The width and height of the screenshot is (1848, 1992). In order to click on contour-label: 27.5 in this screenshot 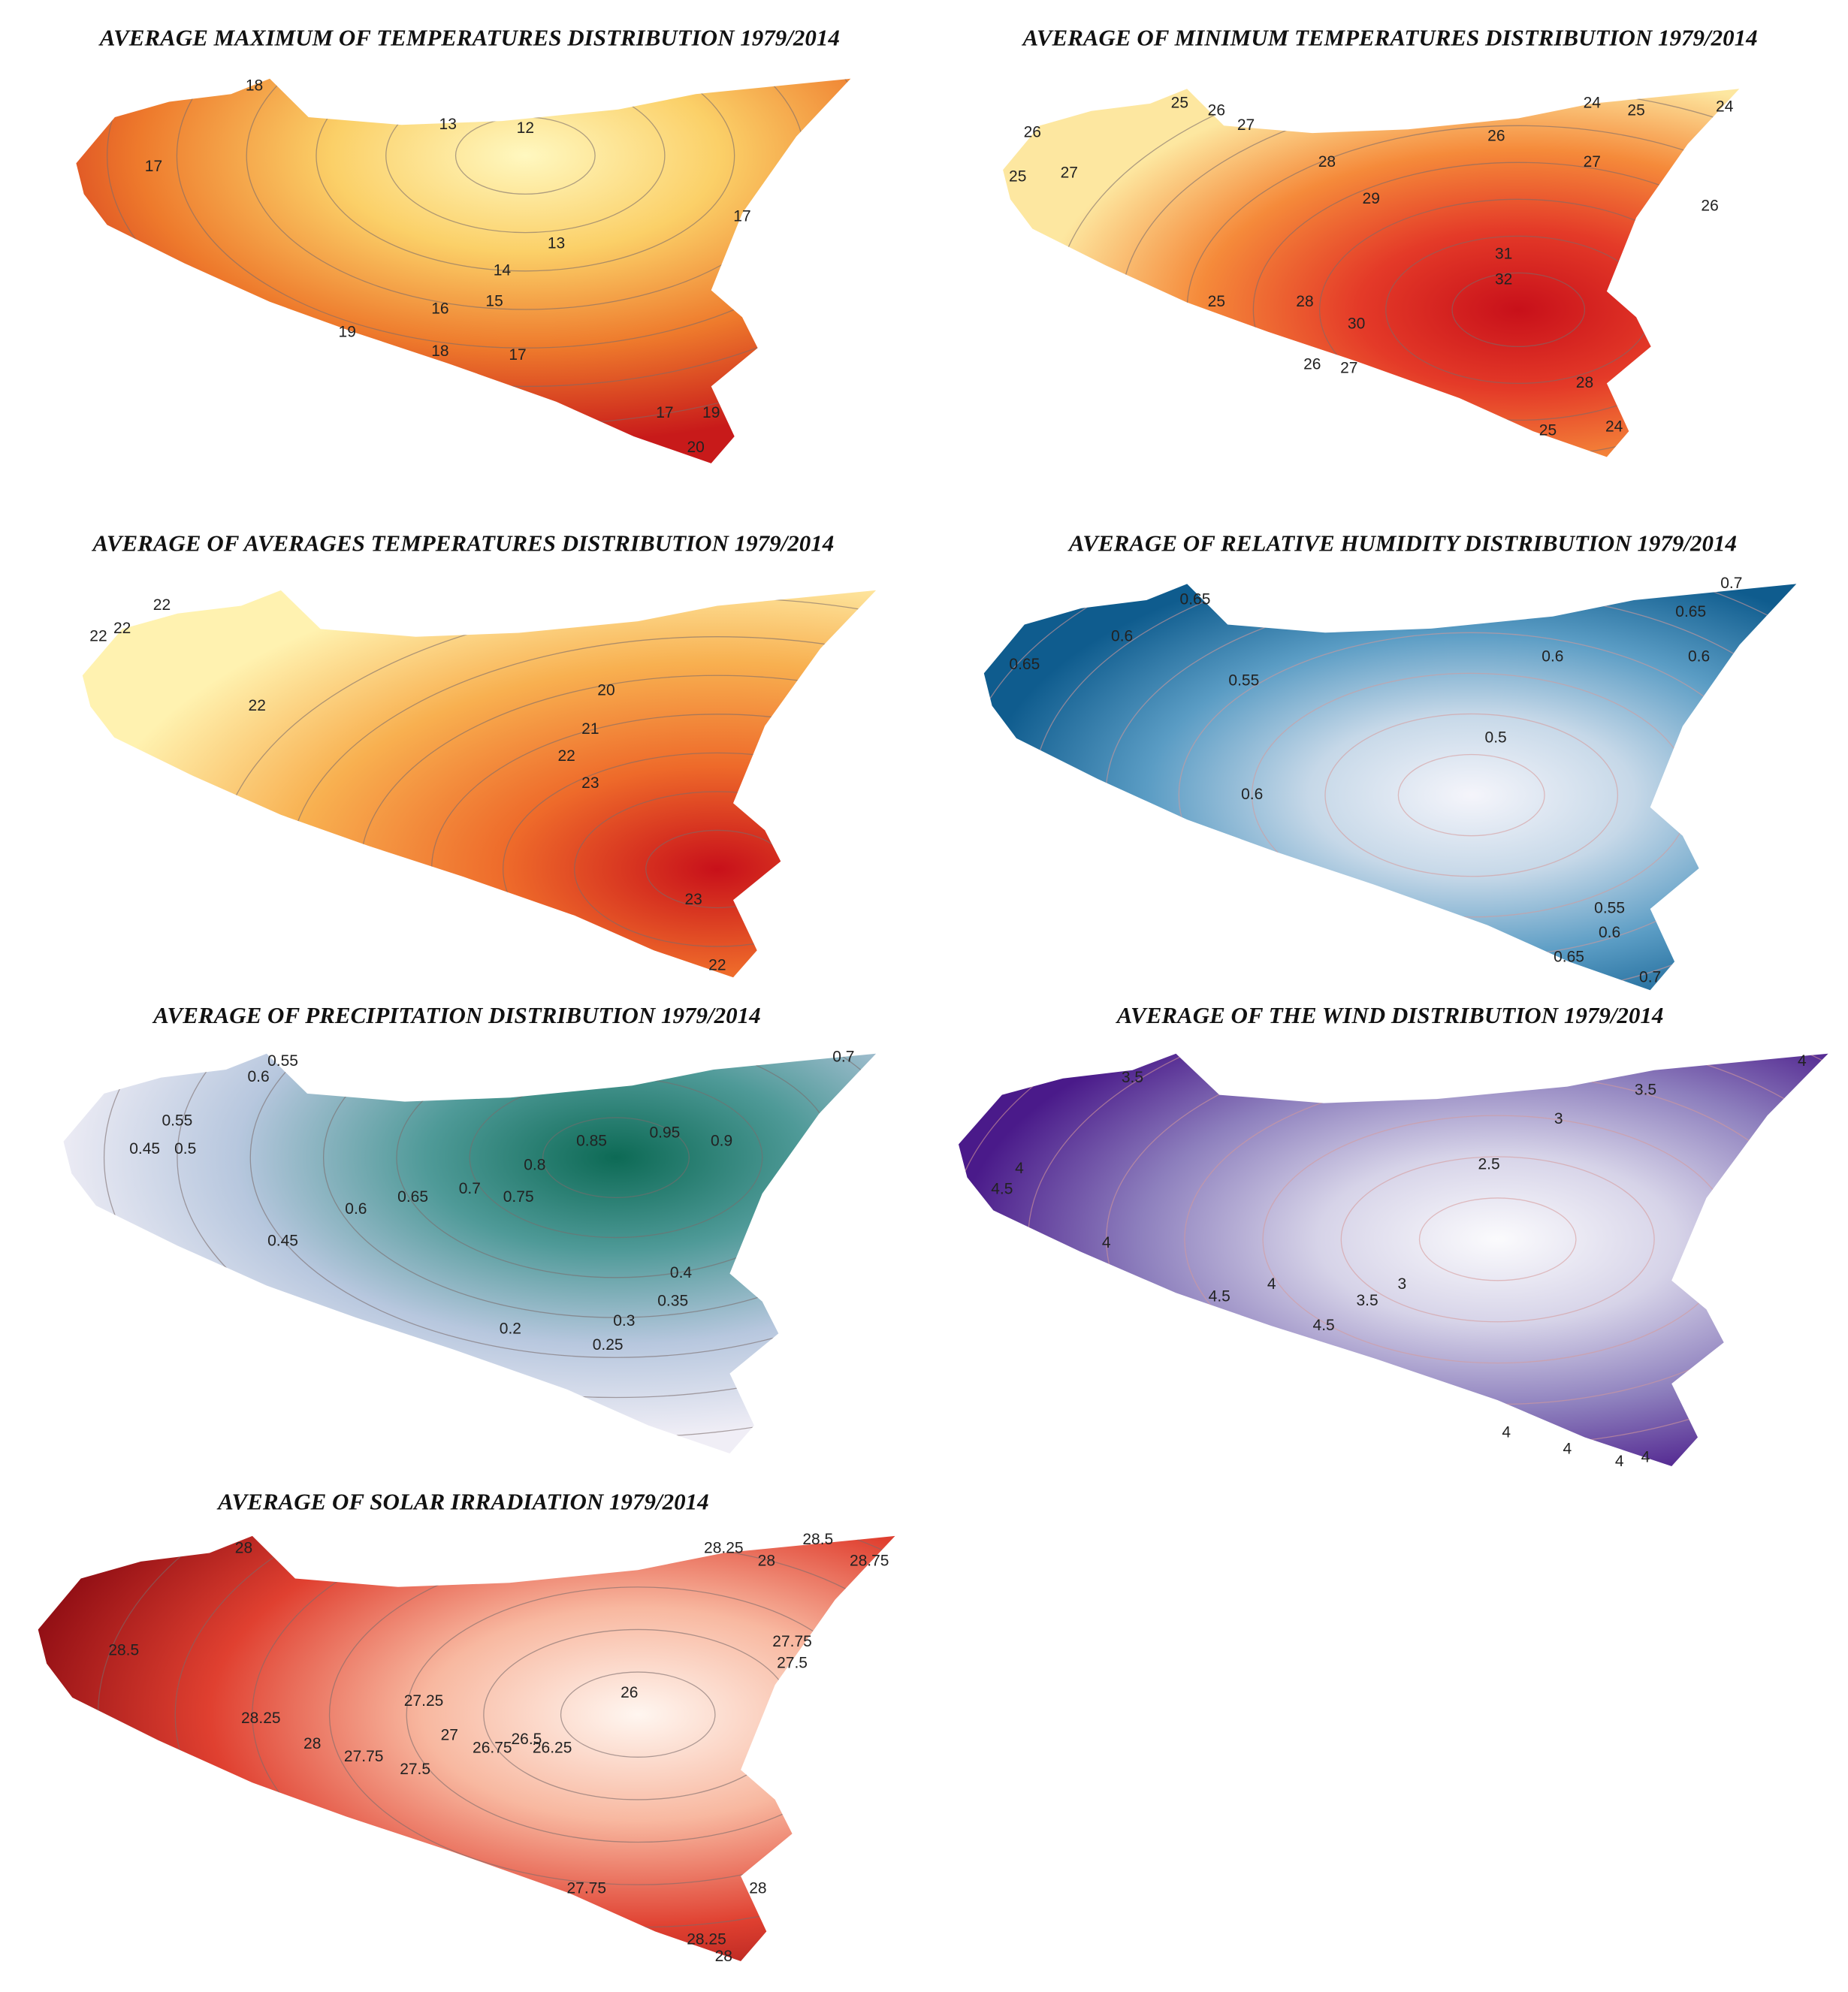, I will do `click(415, 1769)`.